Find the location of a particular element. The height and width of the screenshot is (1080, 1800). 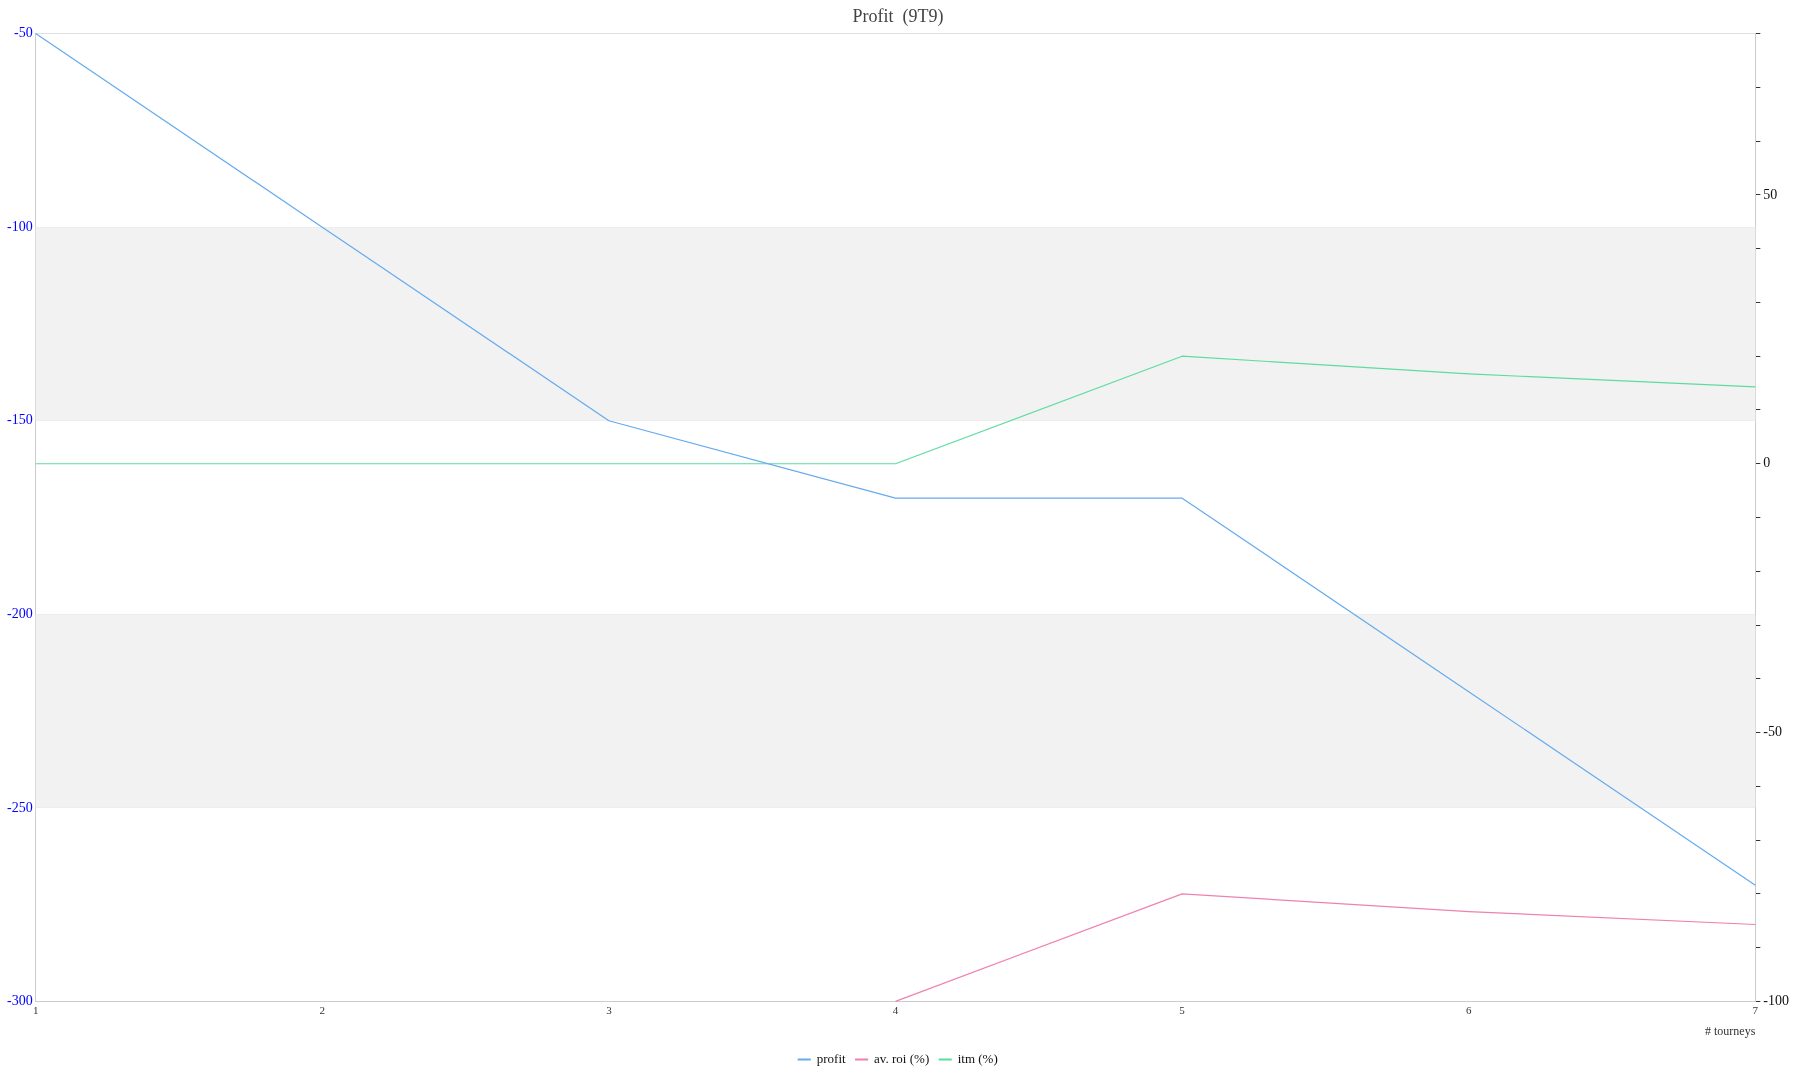

y2-tick-label: 50 is located at coordinates (1770, 194).